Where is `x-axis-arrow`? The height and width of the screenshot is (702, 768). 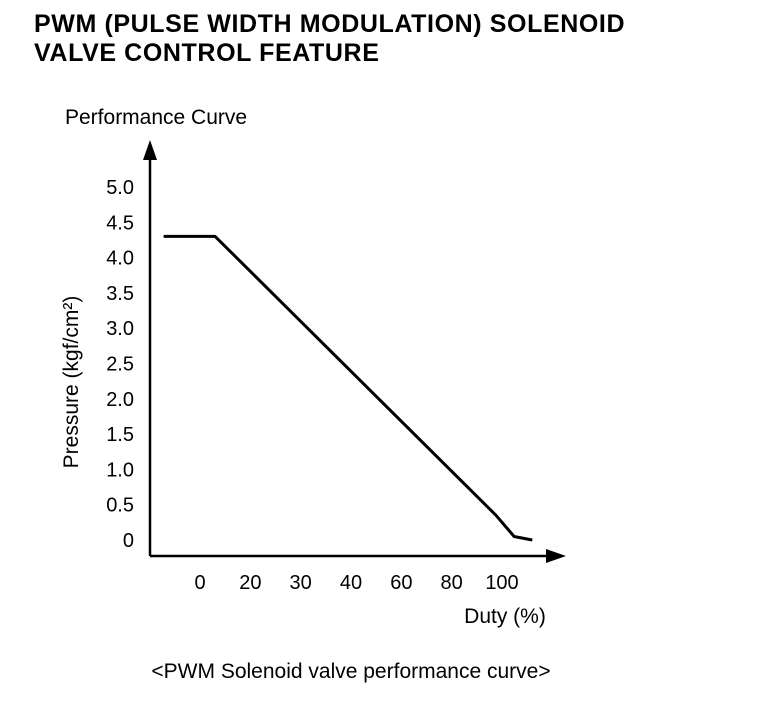
x-axis-arrow is located at coordinates (556, 556).